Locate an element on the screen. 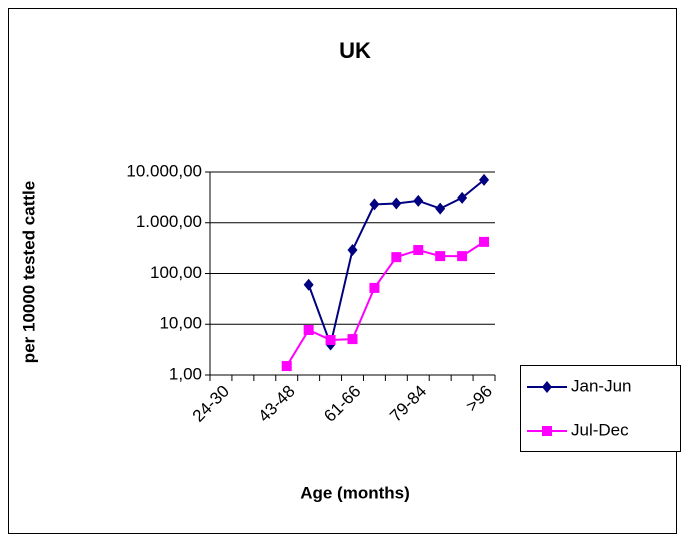  y-tick-label: 10.000,00 is located at coordinates (164, 170).